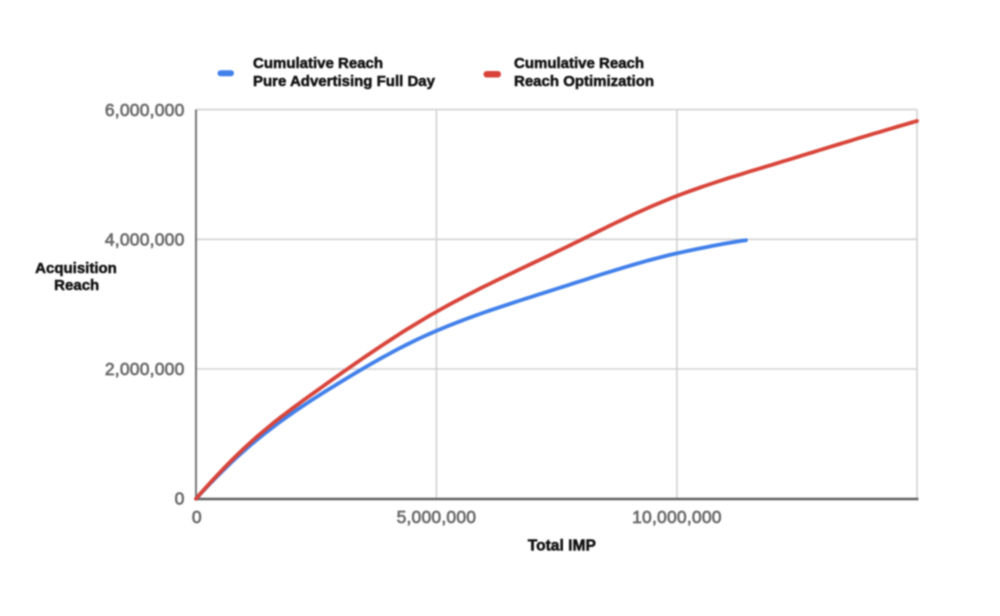  Describe the element at coordinates (145, 110) in the screenshot. I see `svg-text: 6,000,000` at that location.